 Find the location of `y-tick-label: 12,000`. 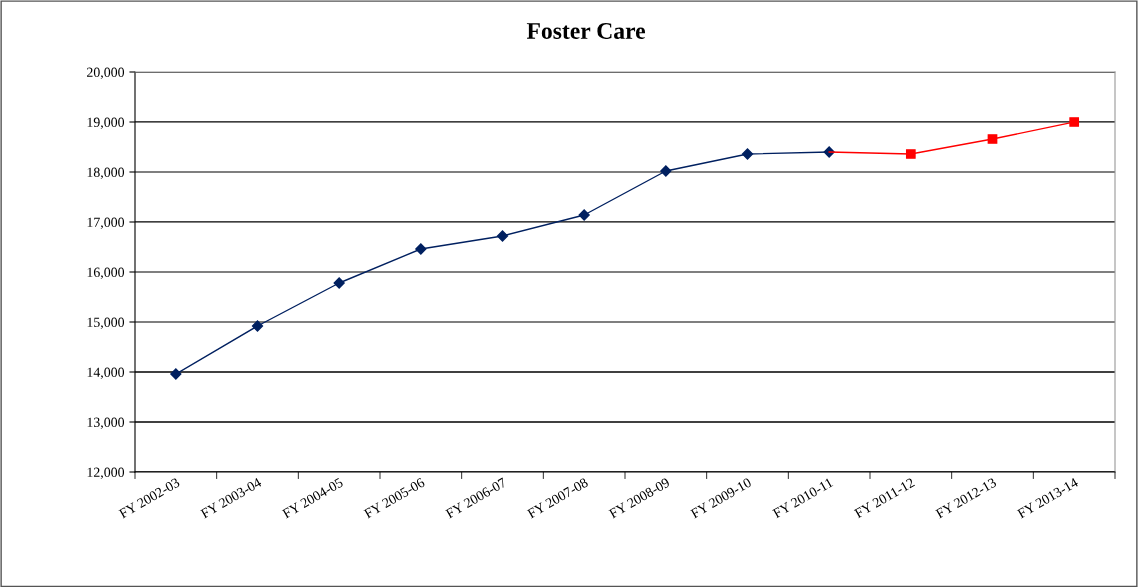

y-tick-label: 12,000 is located at coordinates (106, 473).